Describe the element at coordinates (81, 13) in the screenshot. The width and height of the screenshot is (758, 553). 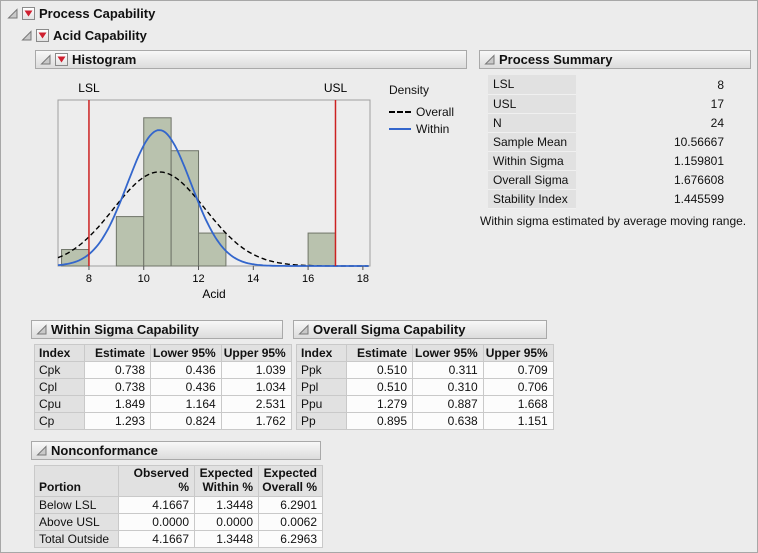
I see `outline-node-process-capability: Process Capability` at that location.